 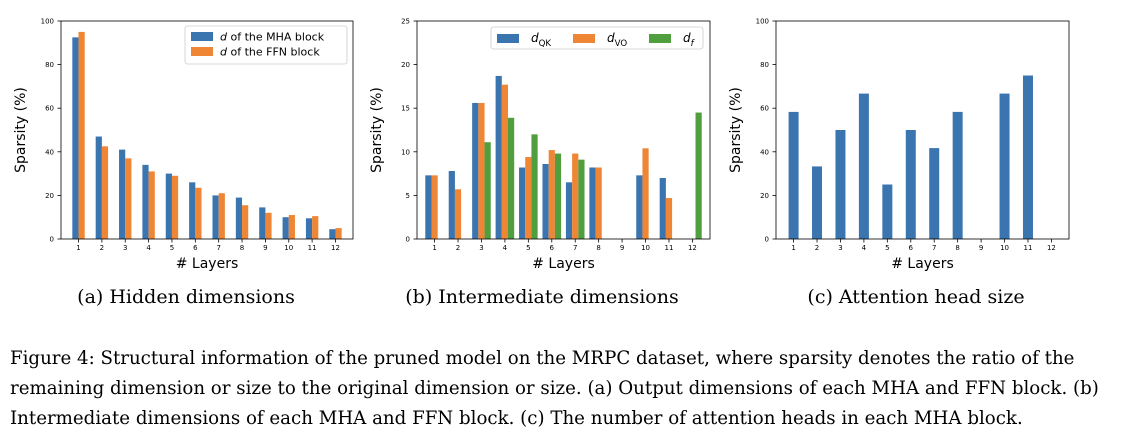 I want to click on legend-swatch-b-s3, so click(x=660, y=38).